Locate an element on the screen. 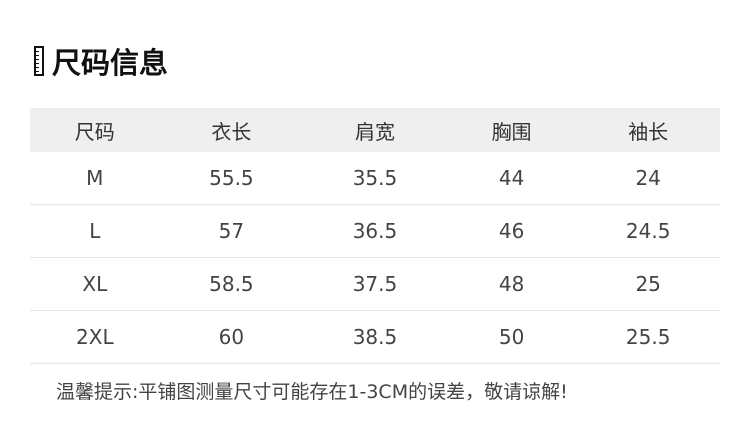 Image resolution: width=750 pixels, height=442 pixels. table-cell: 36.5 is located at coordinates (375, 231).